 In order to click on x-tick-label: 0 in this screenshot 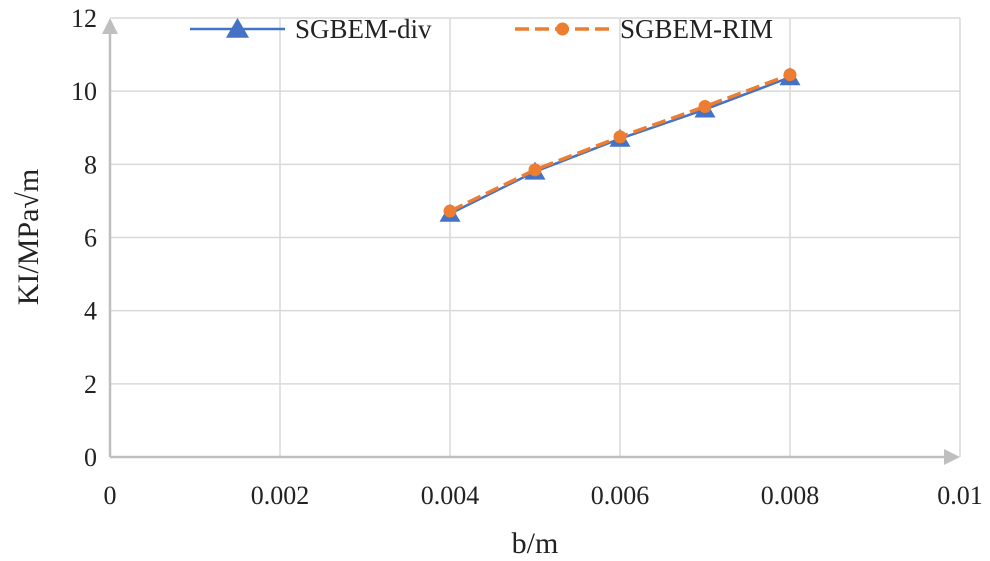, I will do `click(110, 495)`.